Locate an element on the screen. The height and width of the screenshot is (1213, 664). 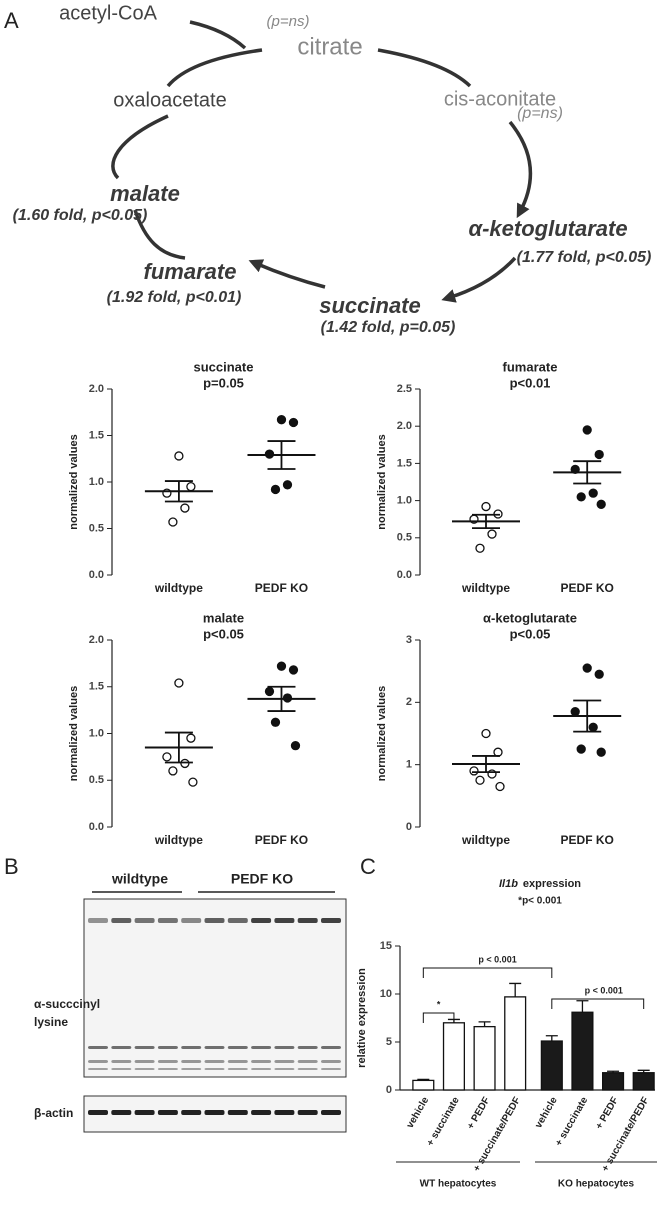
chart-subtitle: *p< 0.001 is located at coordinates (540, 901).